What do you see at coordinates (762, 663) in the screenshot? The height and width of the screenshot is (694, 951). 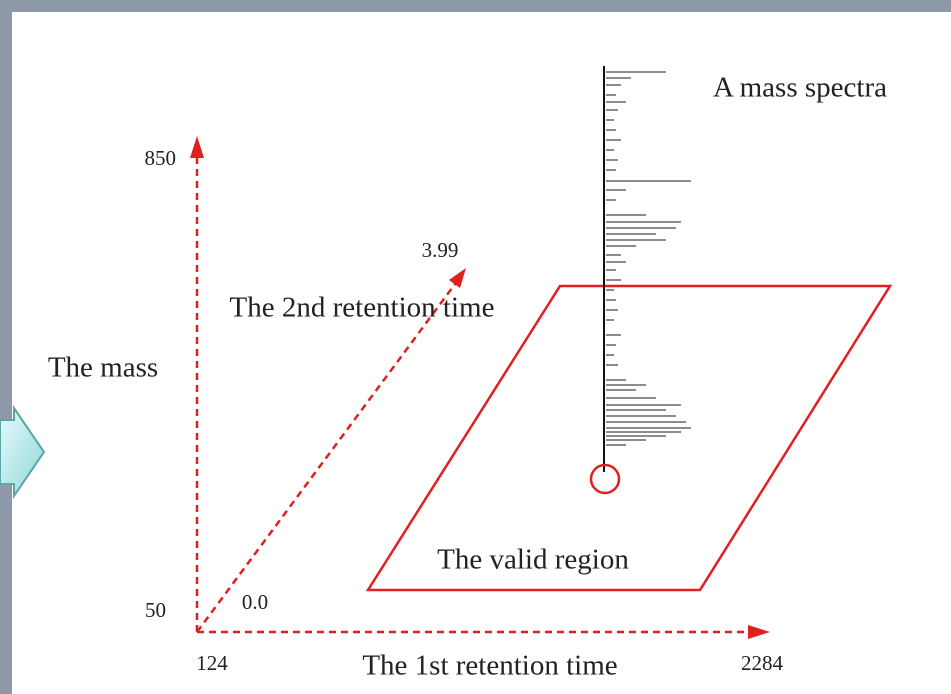 I see `first-max: 2284` at bounding box center [762, 663].